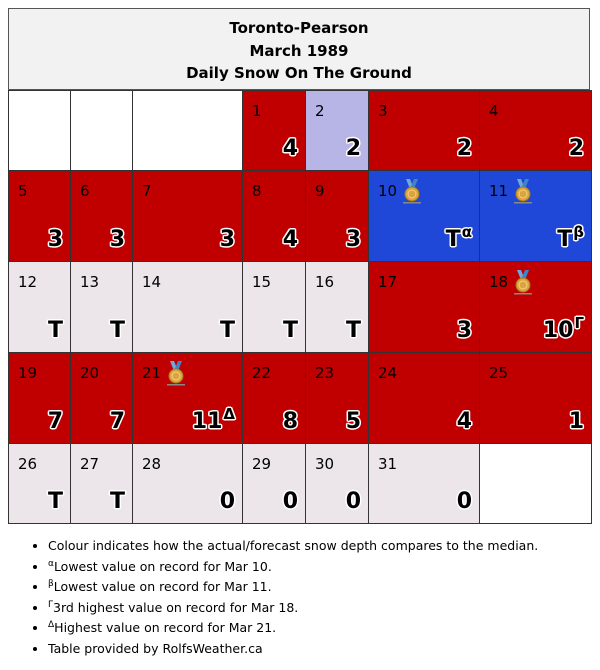  Describe the element at coordinates (51, 625) in the screenshot. I see `footnote-marker: Δ` at that location.